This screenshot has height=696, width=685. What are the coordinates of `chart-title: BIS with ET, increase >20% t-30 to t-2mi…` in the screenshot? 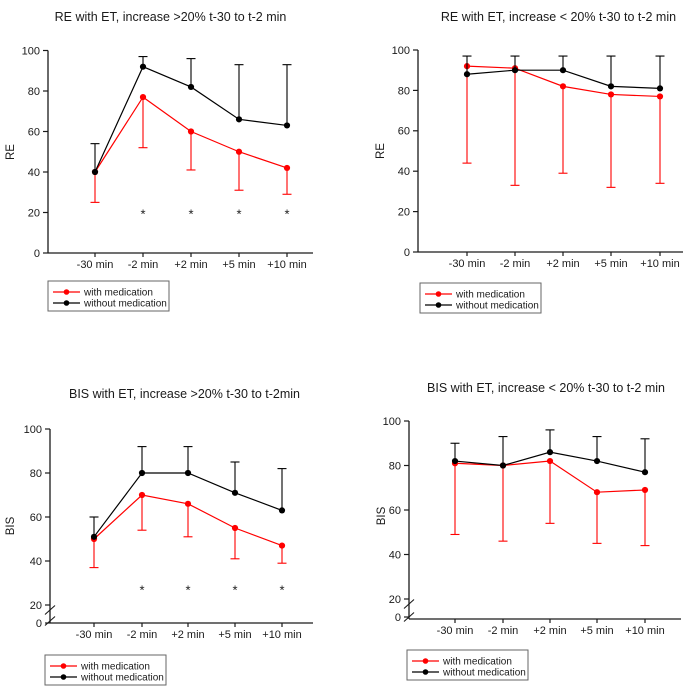 It's located at (184, 394).